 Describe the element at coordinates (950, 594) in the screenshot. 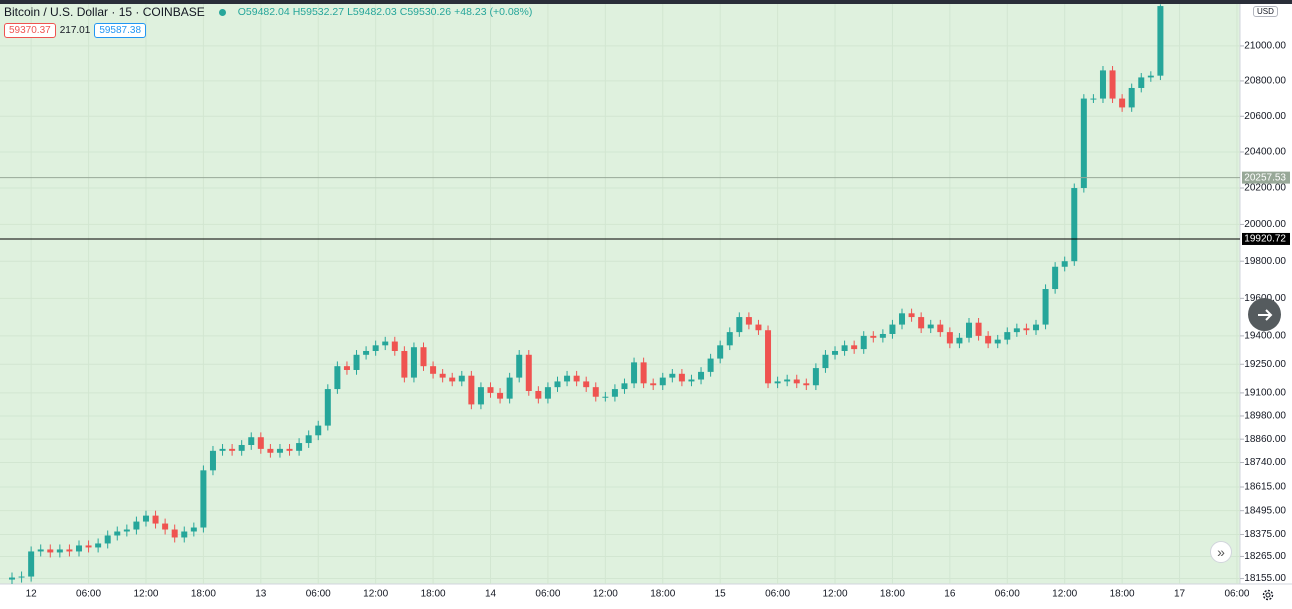

I see `x-tick-label: 16` at that location.